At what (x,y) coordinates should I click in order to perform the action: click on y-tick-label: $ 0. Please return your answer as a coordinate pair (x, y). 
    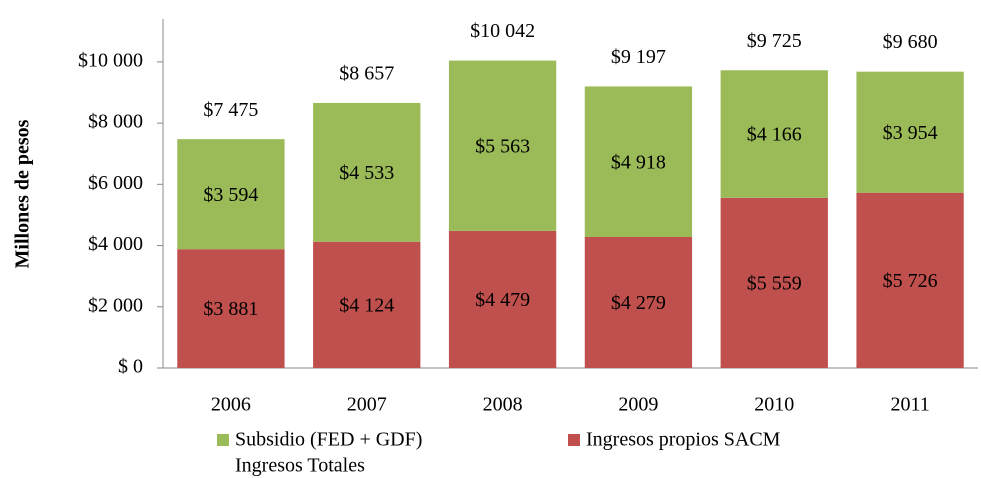
    Looking at the image, I should click on (130, 367).